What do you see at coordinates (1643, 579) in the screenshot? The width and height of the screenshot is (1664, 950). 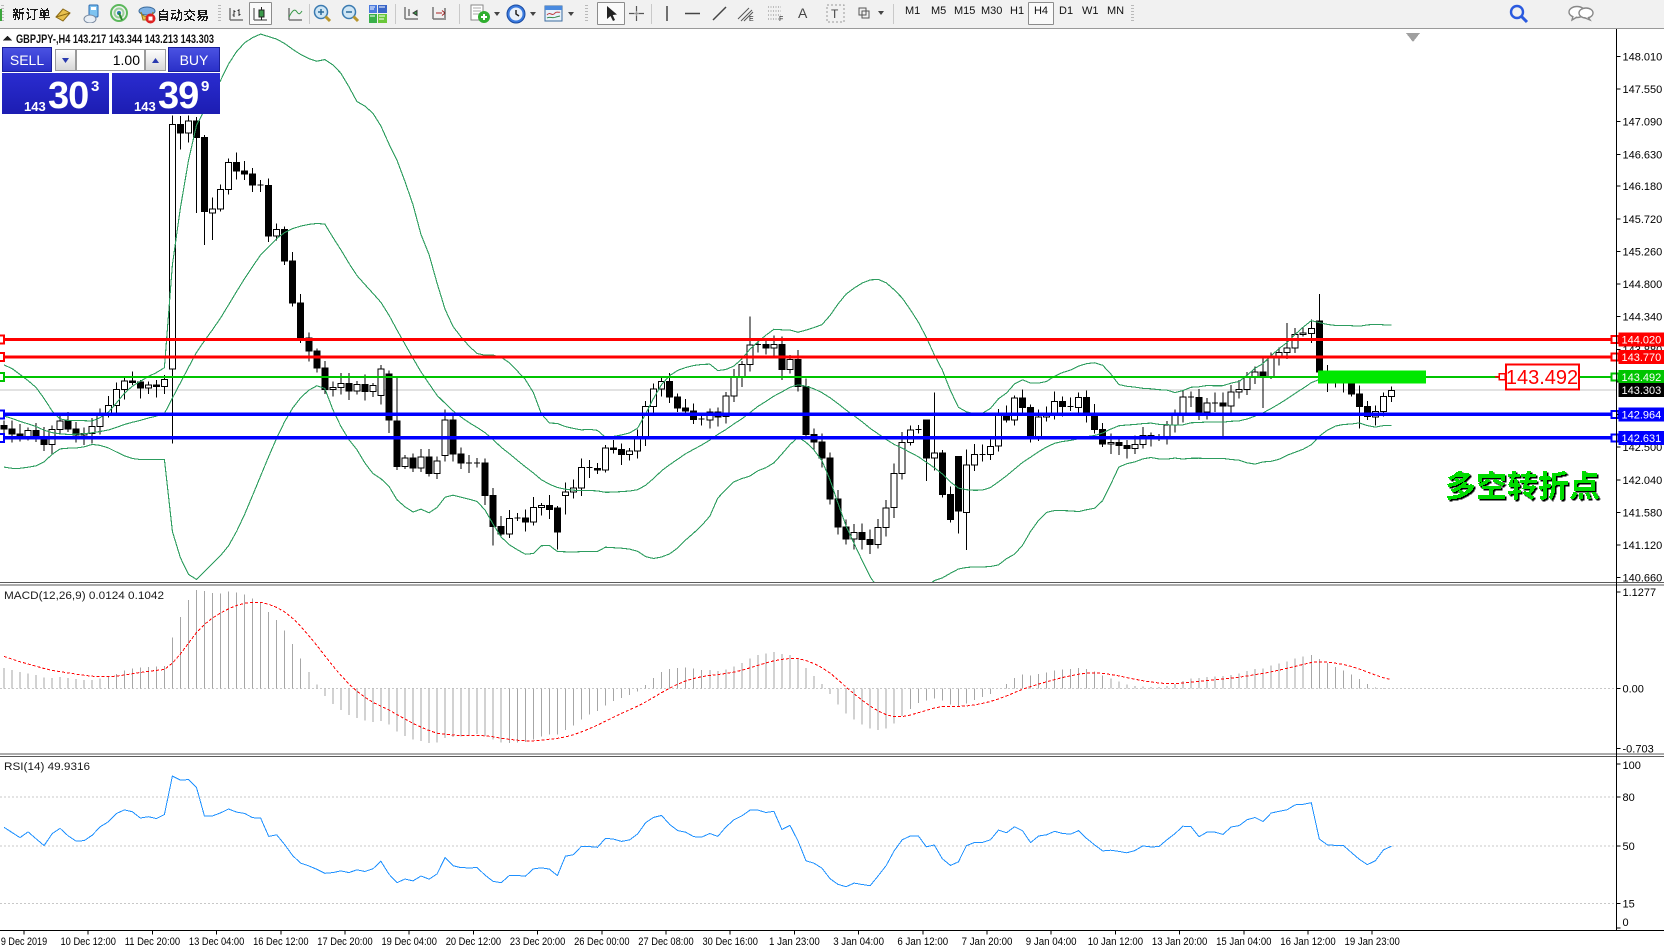 I see `svg-text: 140.660` at bounding box center [1643, 579].